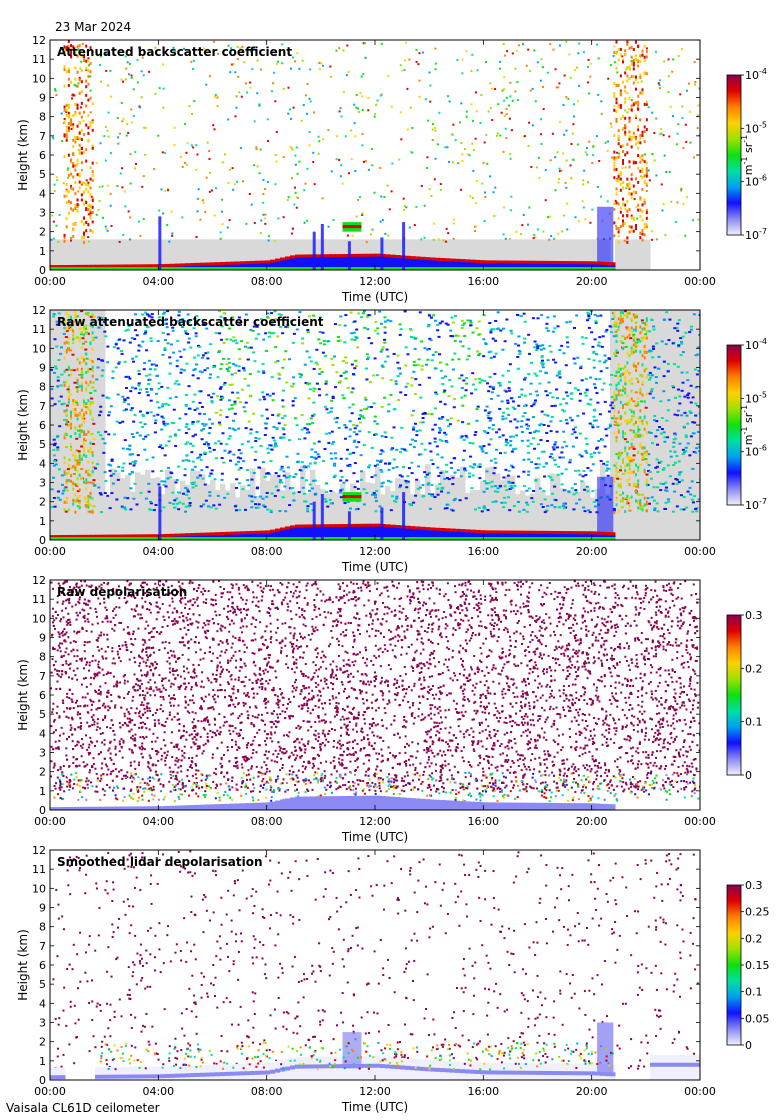  I want to click on colorbar-tick-label: 0.2, so click(754, 668).